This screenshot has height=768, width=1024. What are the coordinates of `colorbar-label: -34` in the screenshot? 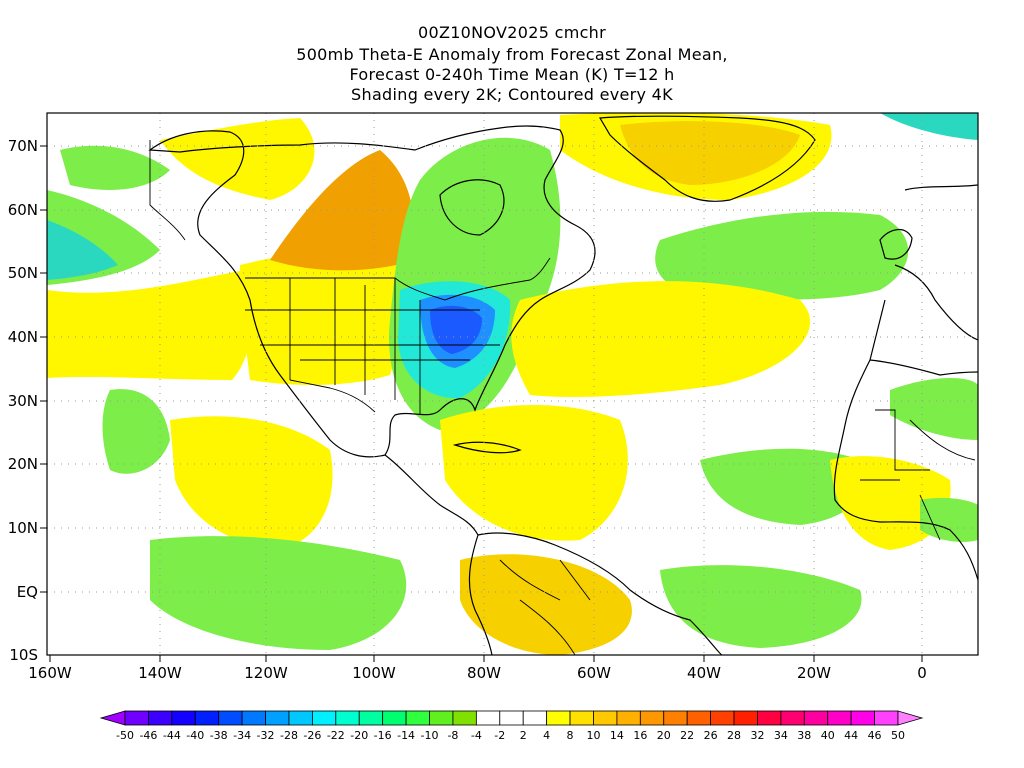 It's located at (242, 735).